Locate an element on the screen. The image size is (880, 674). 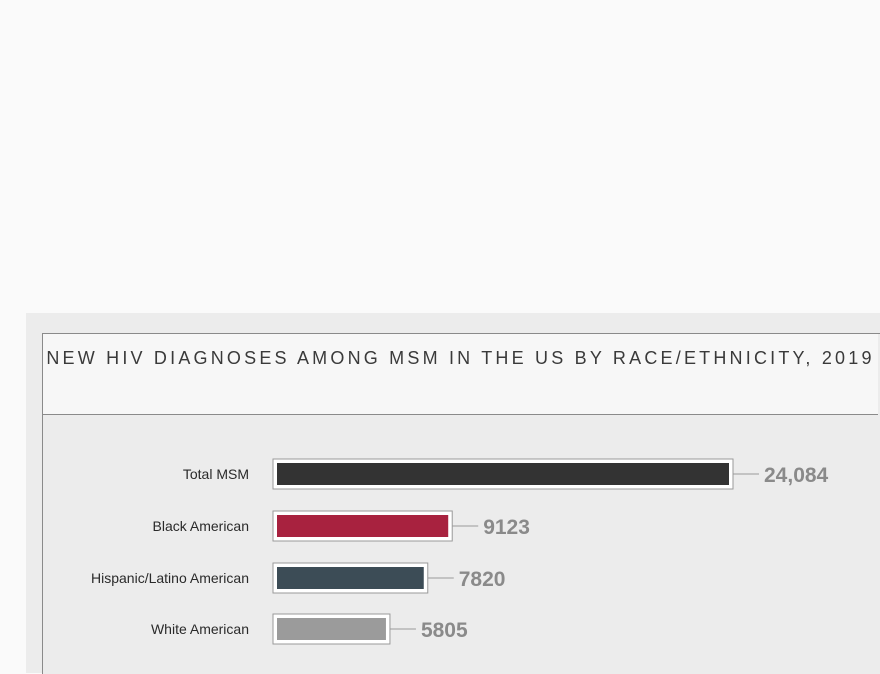
category-label: Total MSM is located at coordinates (216, 474).